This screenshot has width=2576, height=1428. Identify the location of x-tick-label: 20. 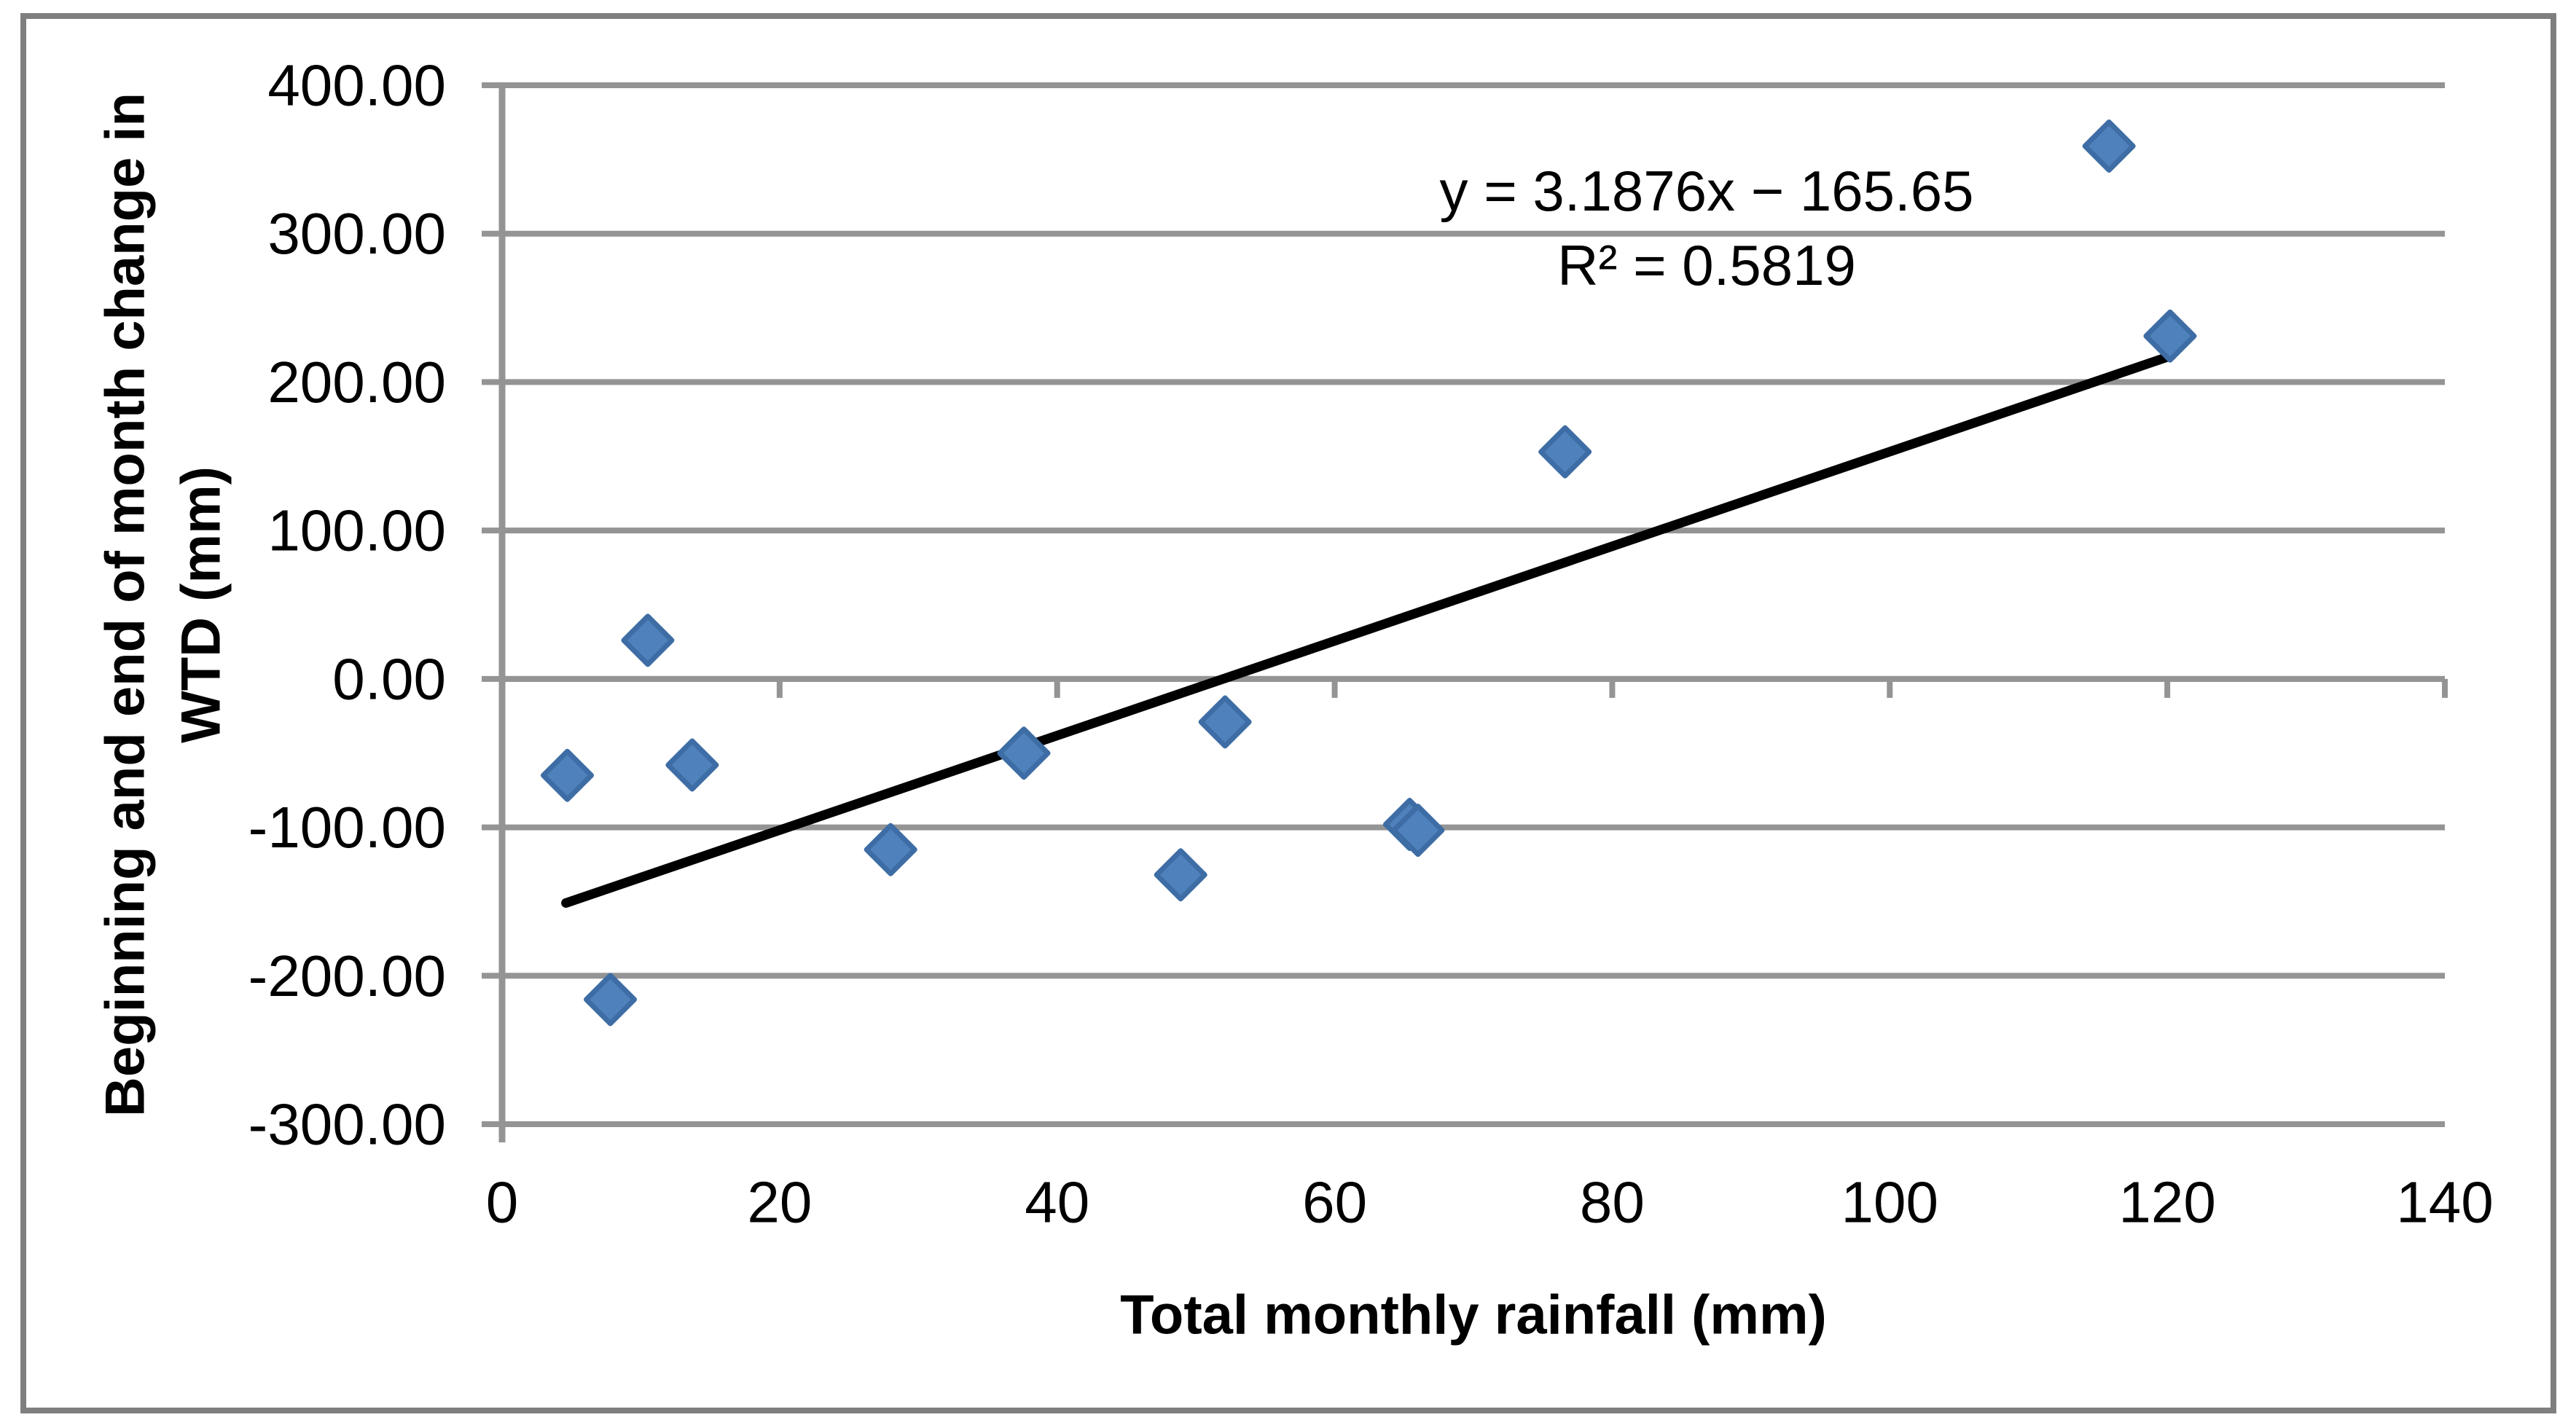
(779, 1202).